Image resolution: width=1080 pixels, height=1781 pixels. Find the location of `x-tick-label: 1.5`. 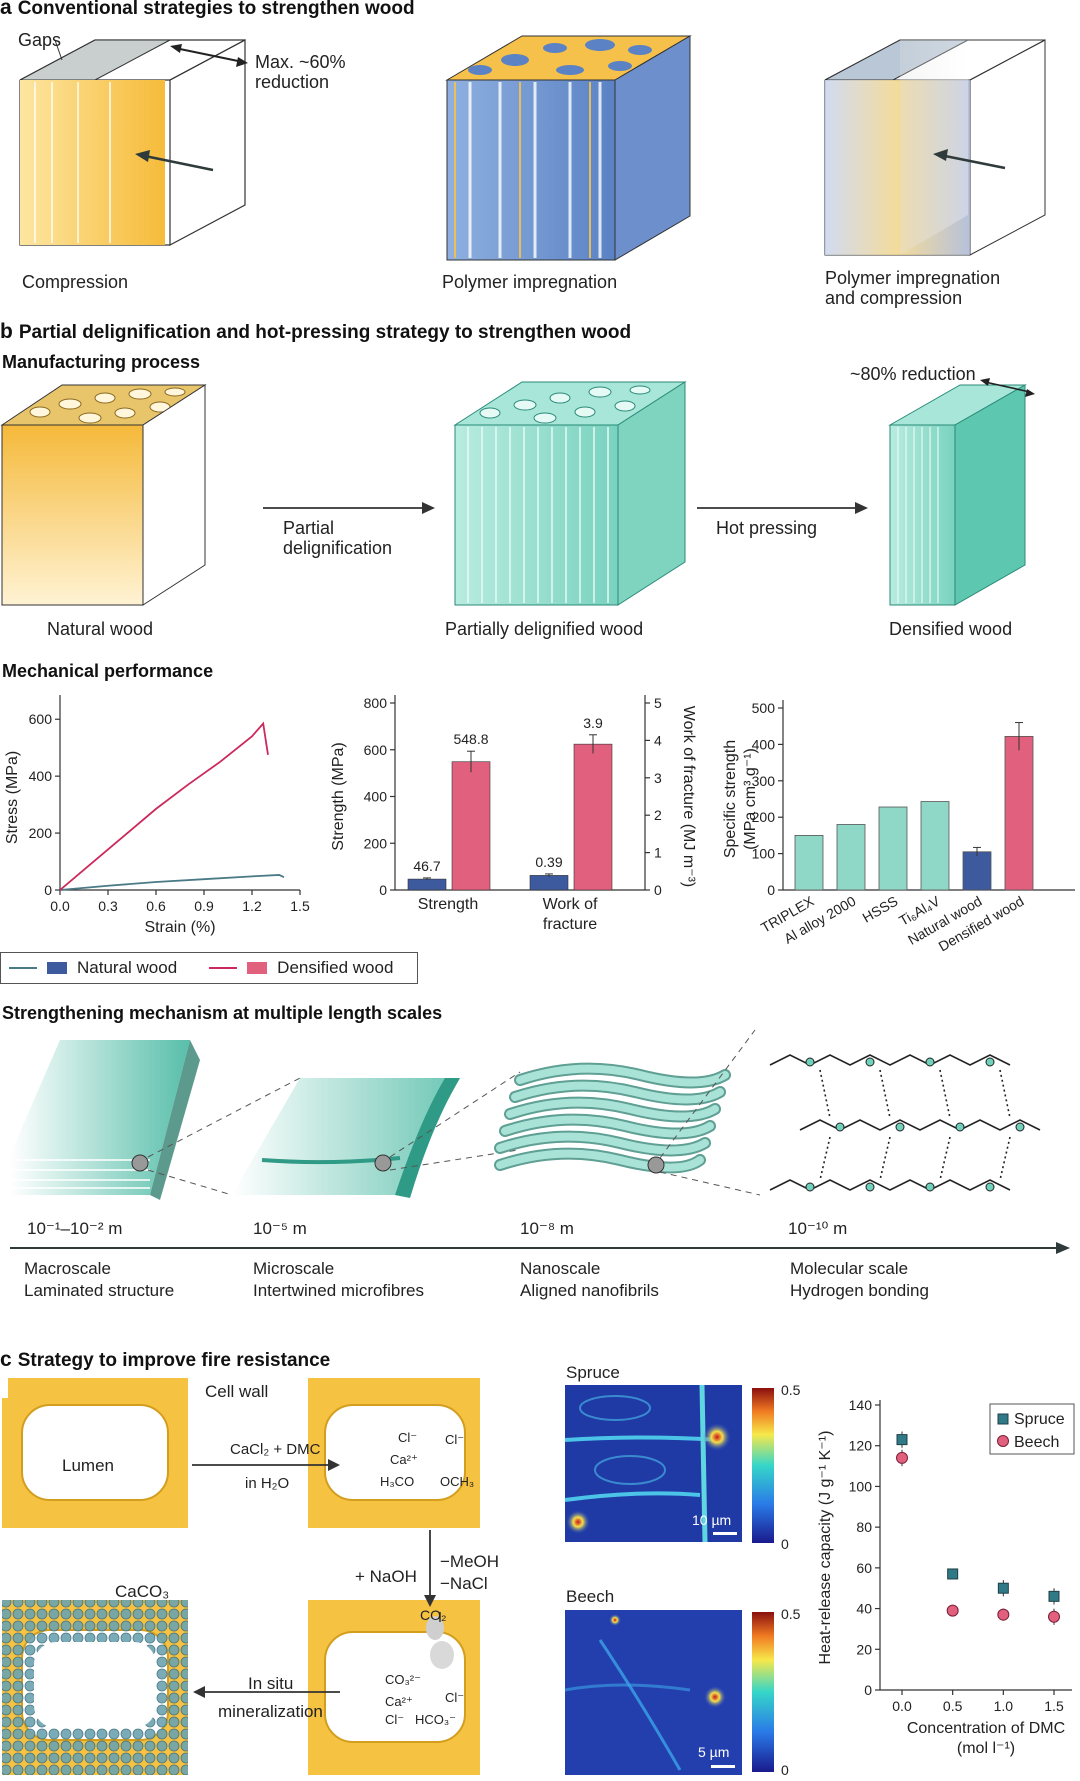

x-tick-label: 1.5 is located at coordinates (300, 906).